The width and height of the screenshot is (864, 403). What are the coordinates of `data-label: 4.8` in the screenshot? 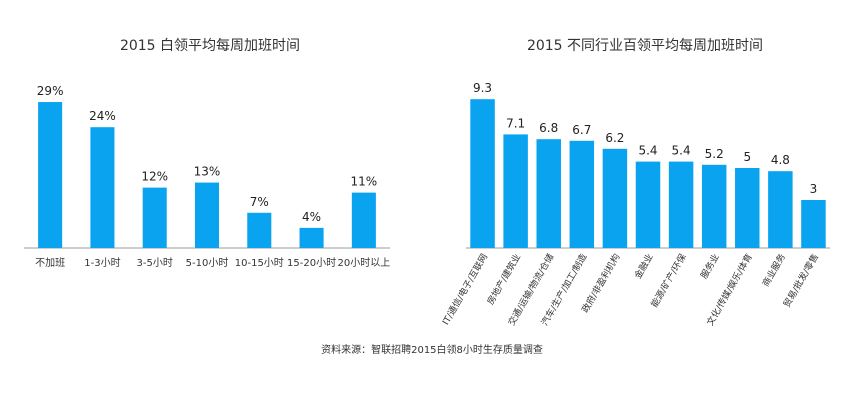 It's located at (780, 160).